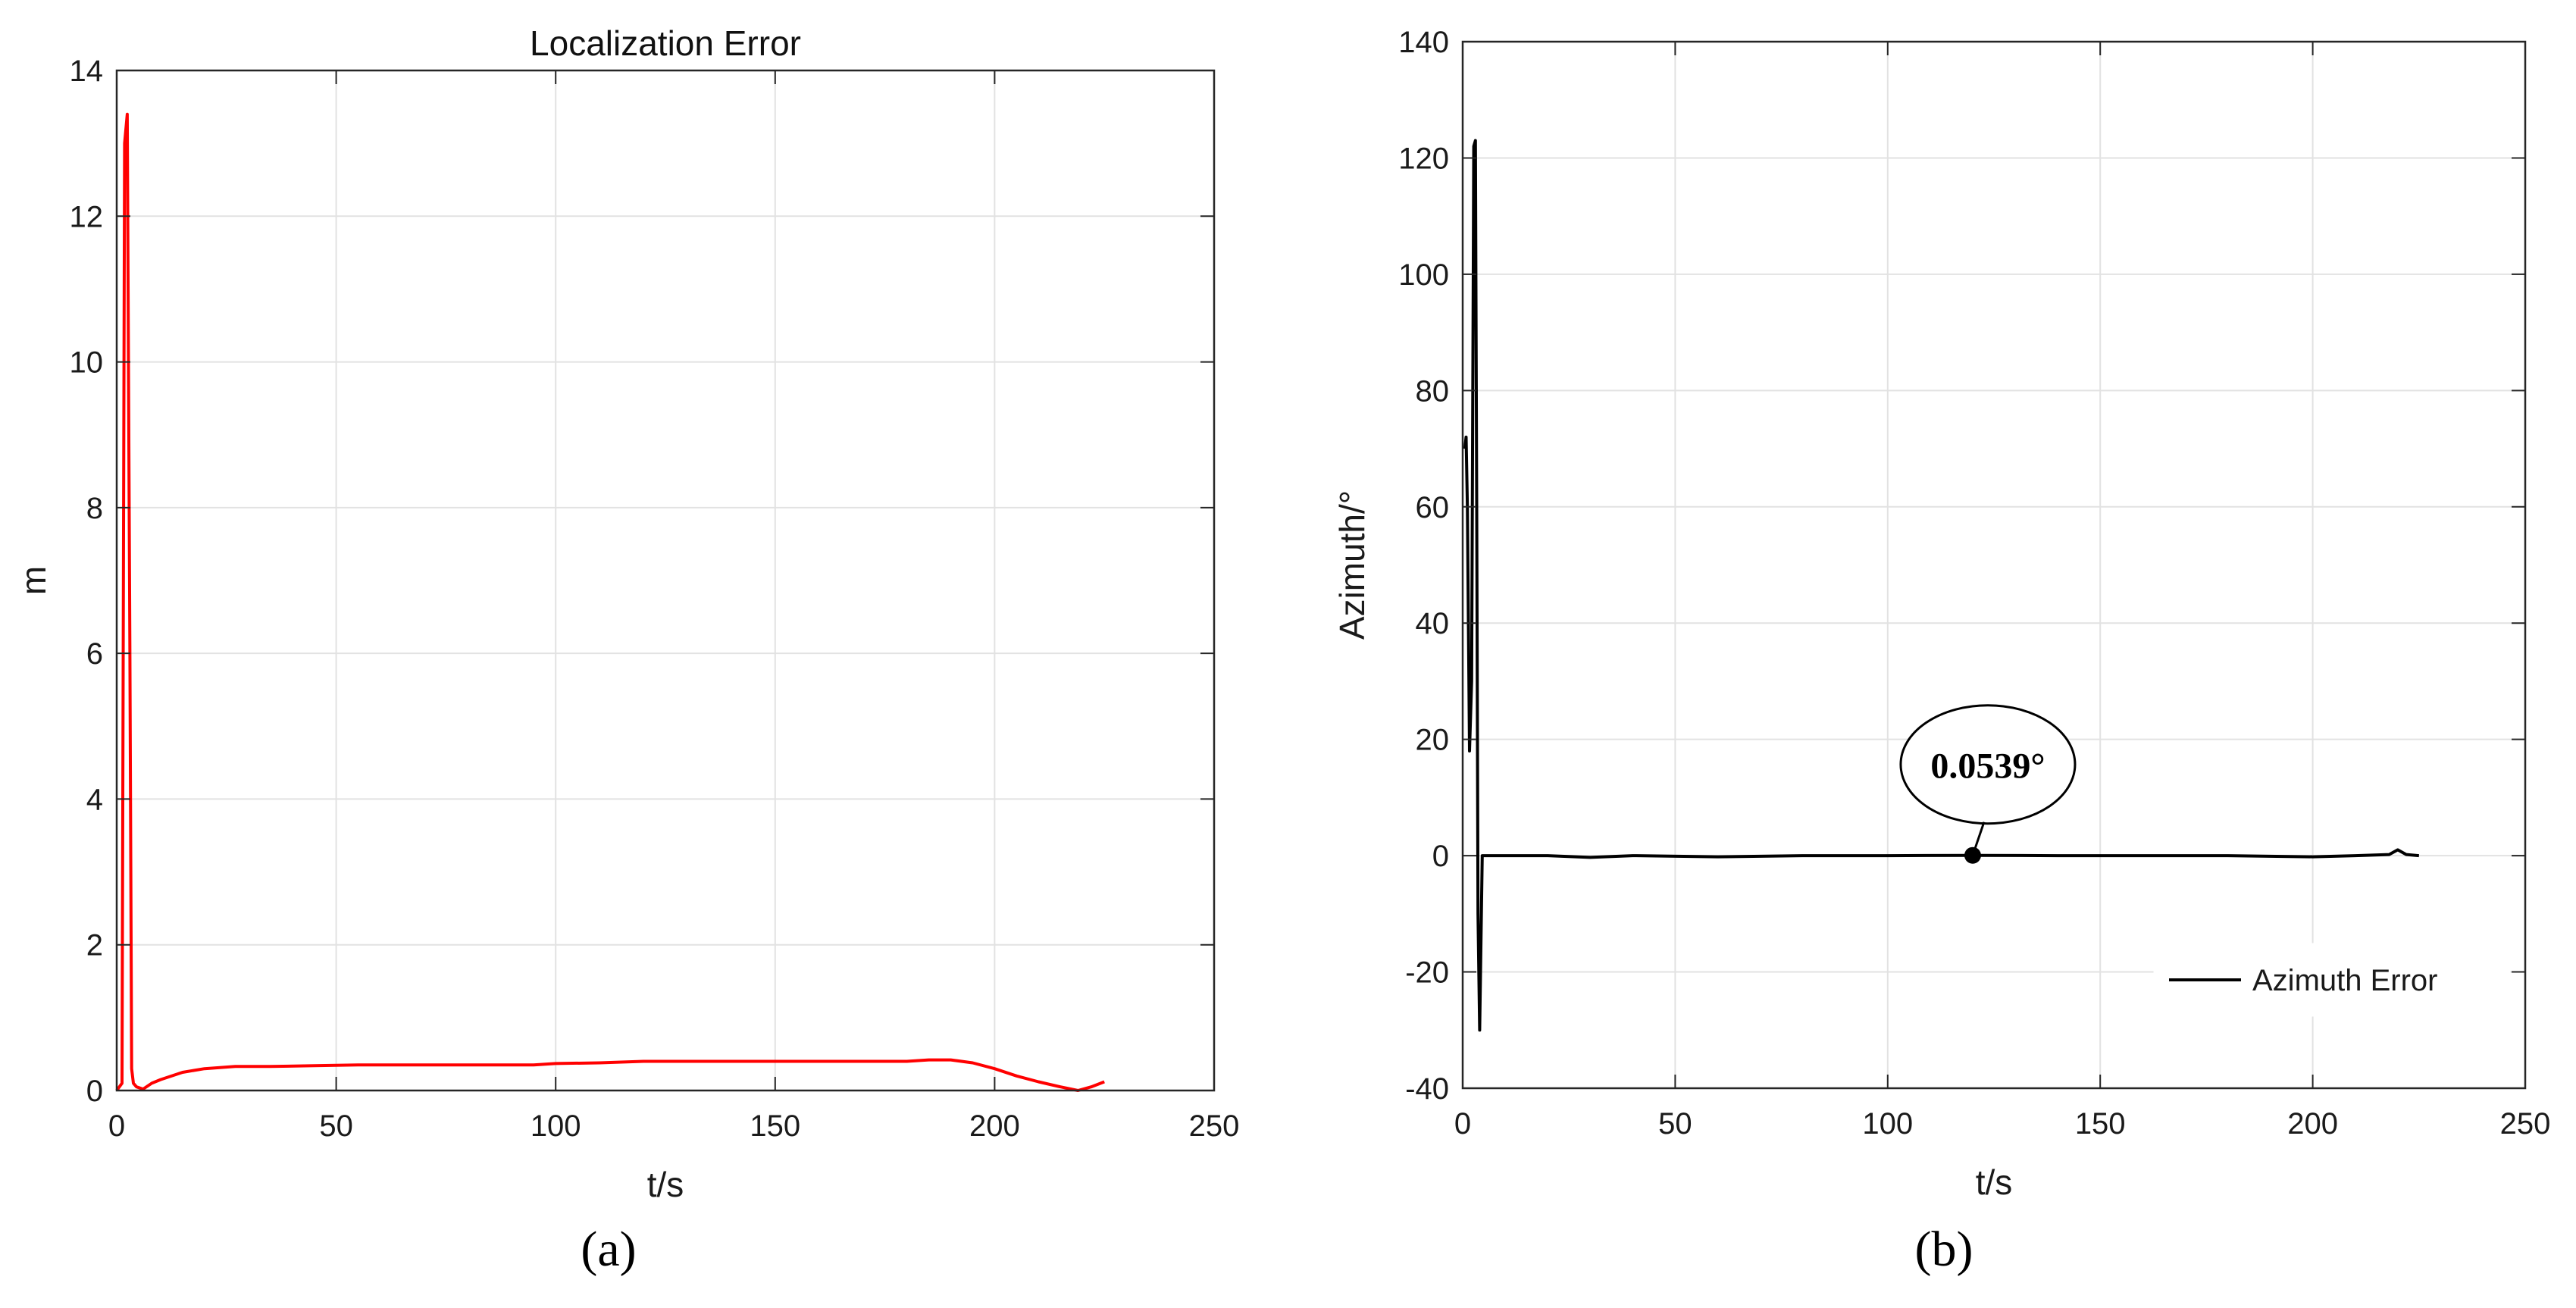  Describe the element at coordinates (2345, 980) in the screenshot. I see `legend-label: Azimuth Error` at that location.